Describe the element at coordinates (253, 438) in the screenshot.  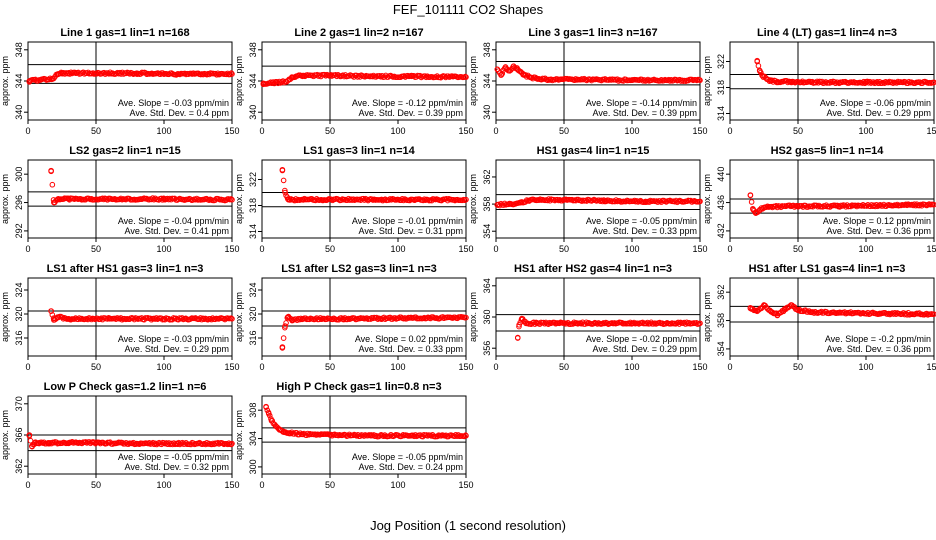
I see `y-tick-label: 304` at that location.